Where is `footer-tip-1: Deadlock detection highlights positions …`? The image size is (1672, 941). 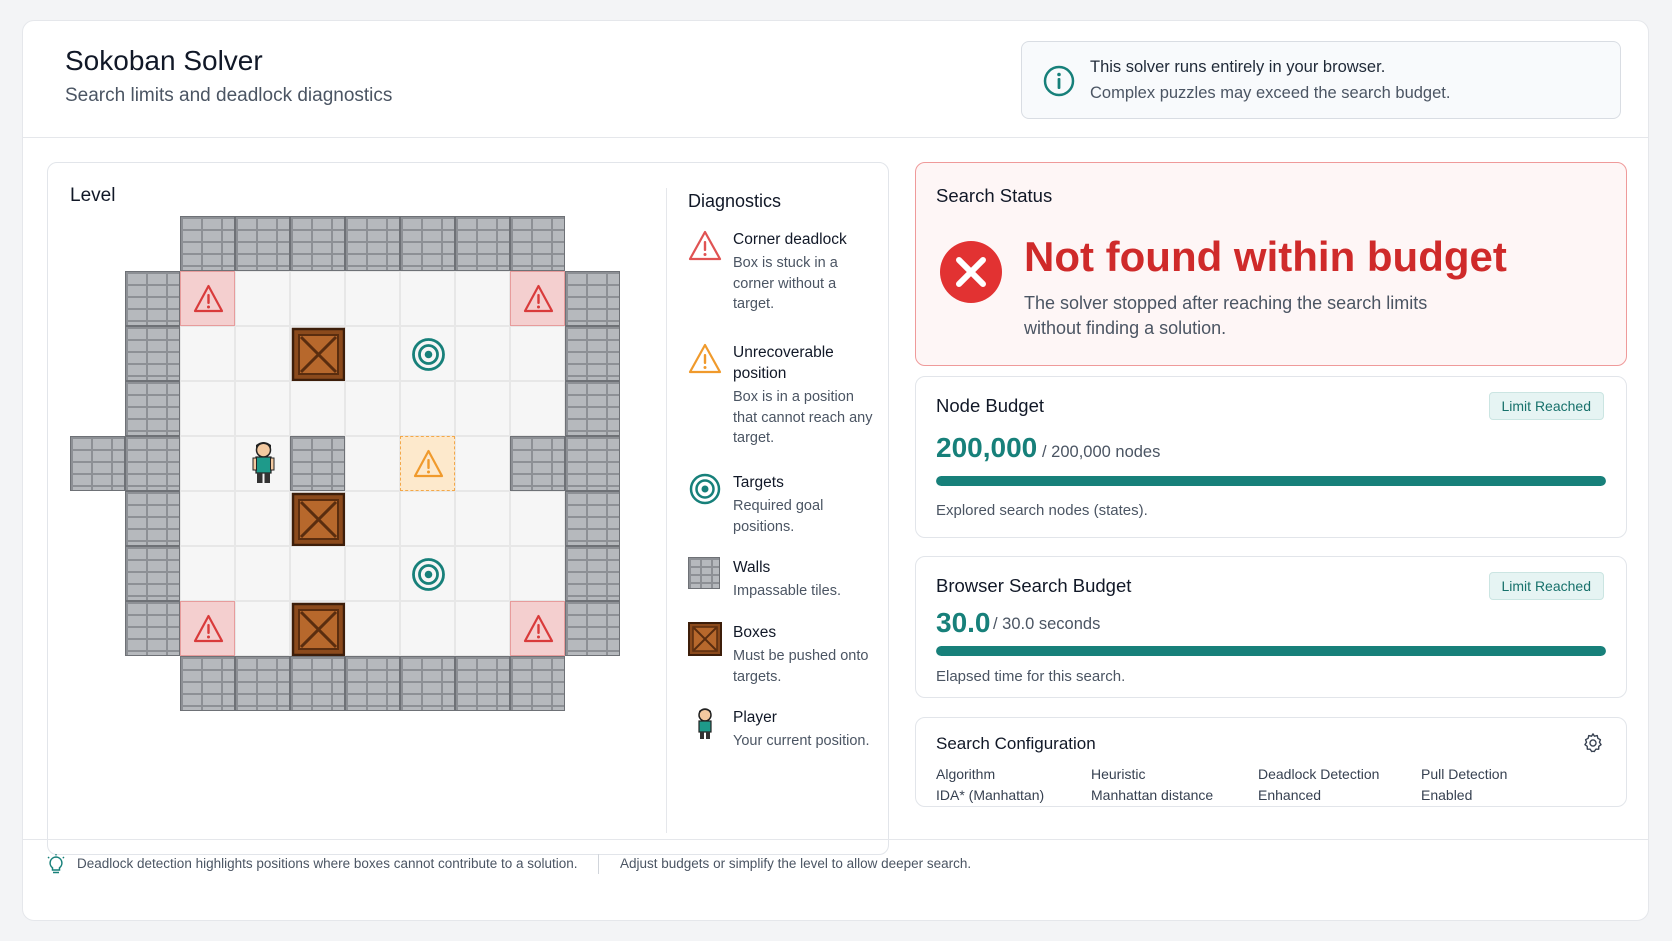
footer-tip-1: Deadlock detection highlights positions … is located at coordinates (327, 863).